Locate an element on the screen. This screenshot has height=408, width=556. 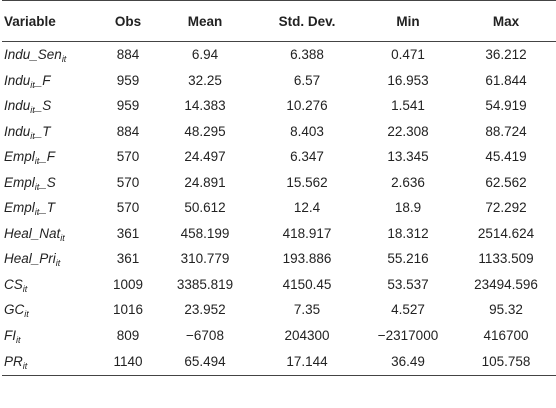
table-row: Emplit_S 570 24.891 15.562 2.636 62.562 is located at coordinates (279, 183).